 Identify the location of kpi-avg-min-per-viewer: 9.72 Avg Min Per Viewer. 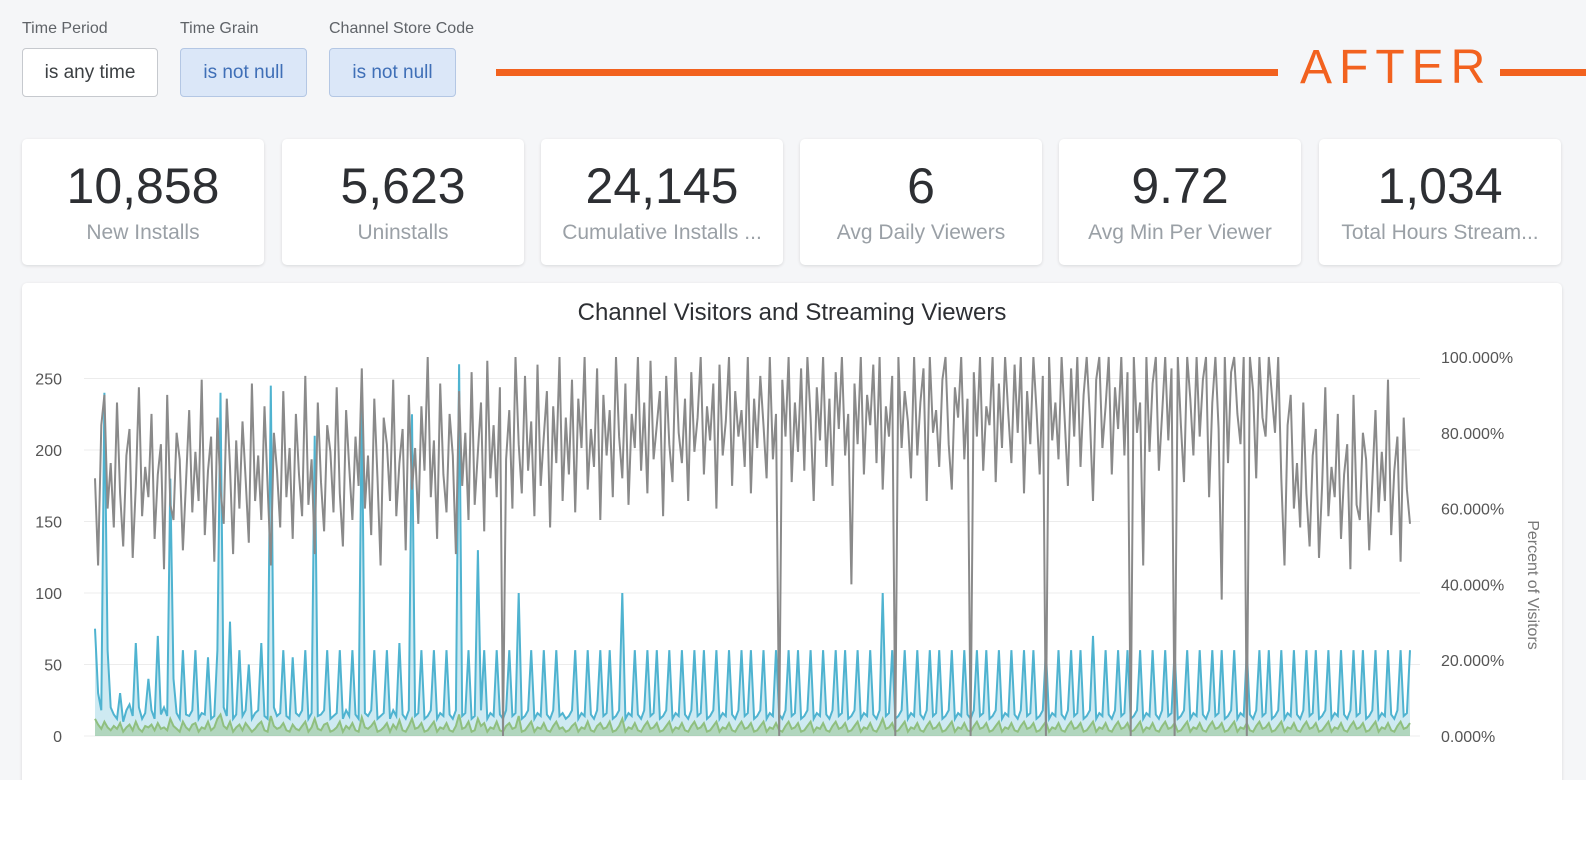
(1180, 202).